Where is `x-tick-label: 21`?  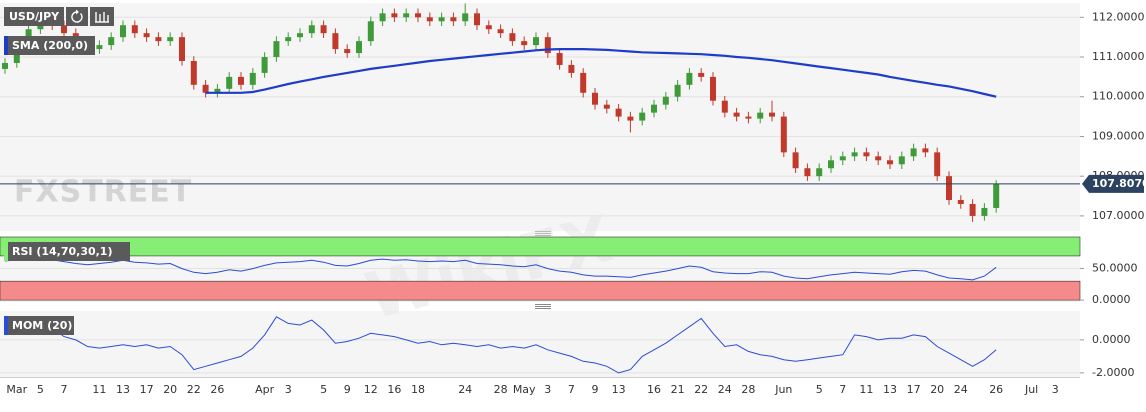 x-tick-label: 21 is located at coordinates (678, 389).